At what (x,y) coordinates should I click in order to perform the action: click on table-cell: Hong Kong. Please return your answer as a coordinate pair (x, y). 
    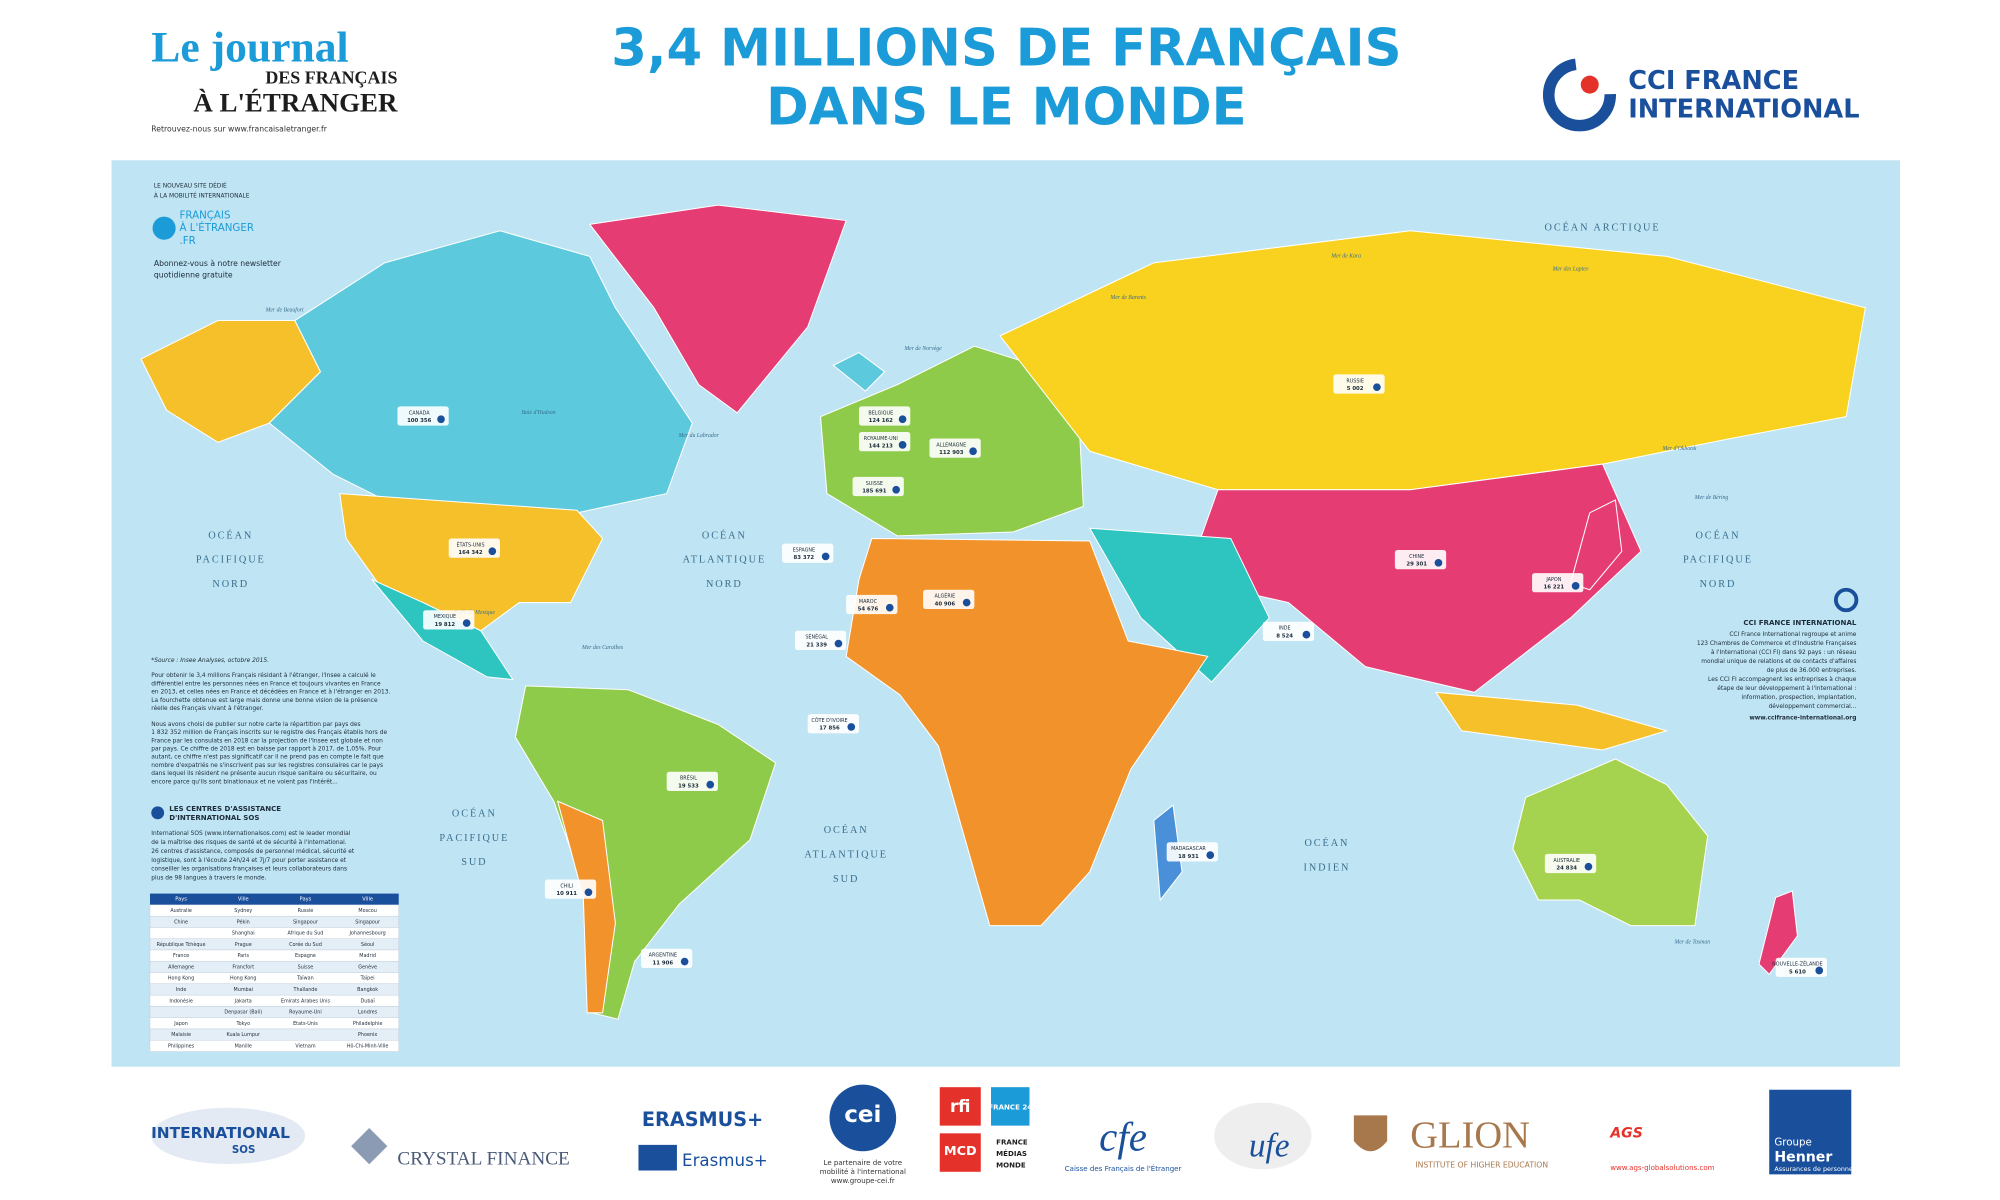
    Looking at the image, I should click on (243, 979).